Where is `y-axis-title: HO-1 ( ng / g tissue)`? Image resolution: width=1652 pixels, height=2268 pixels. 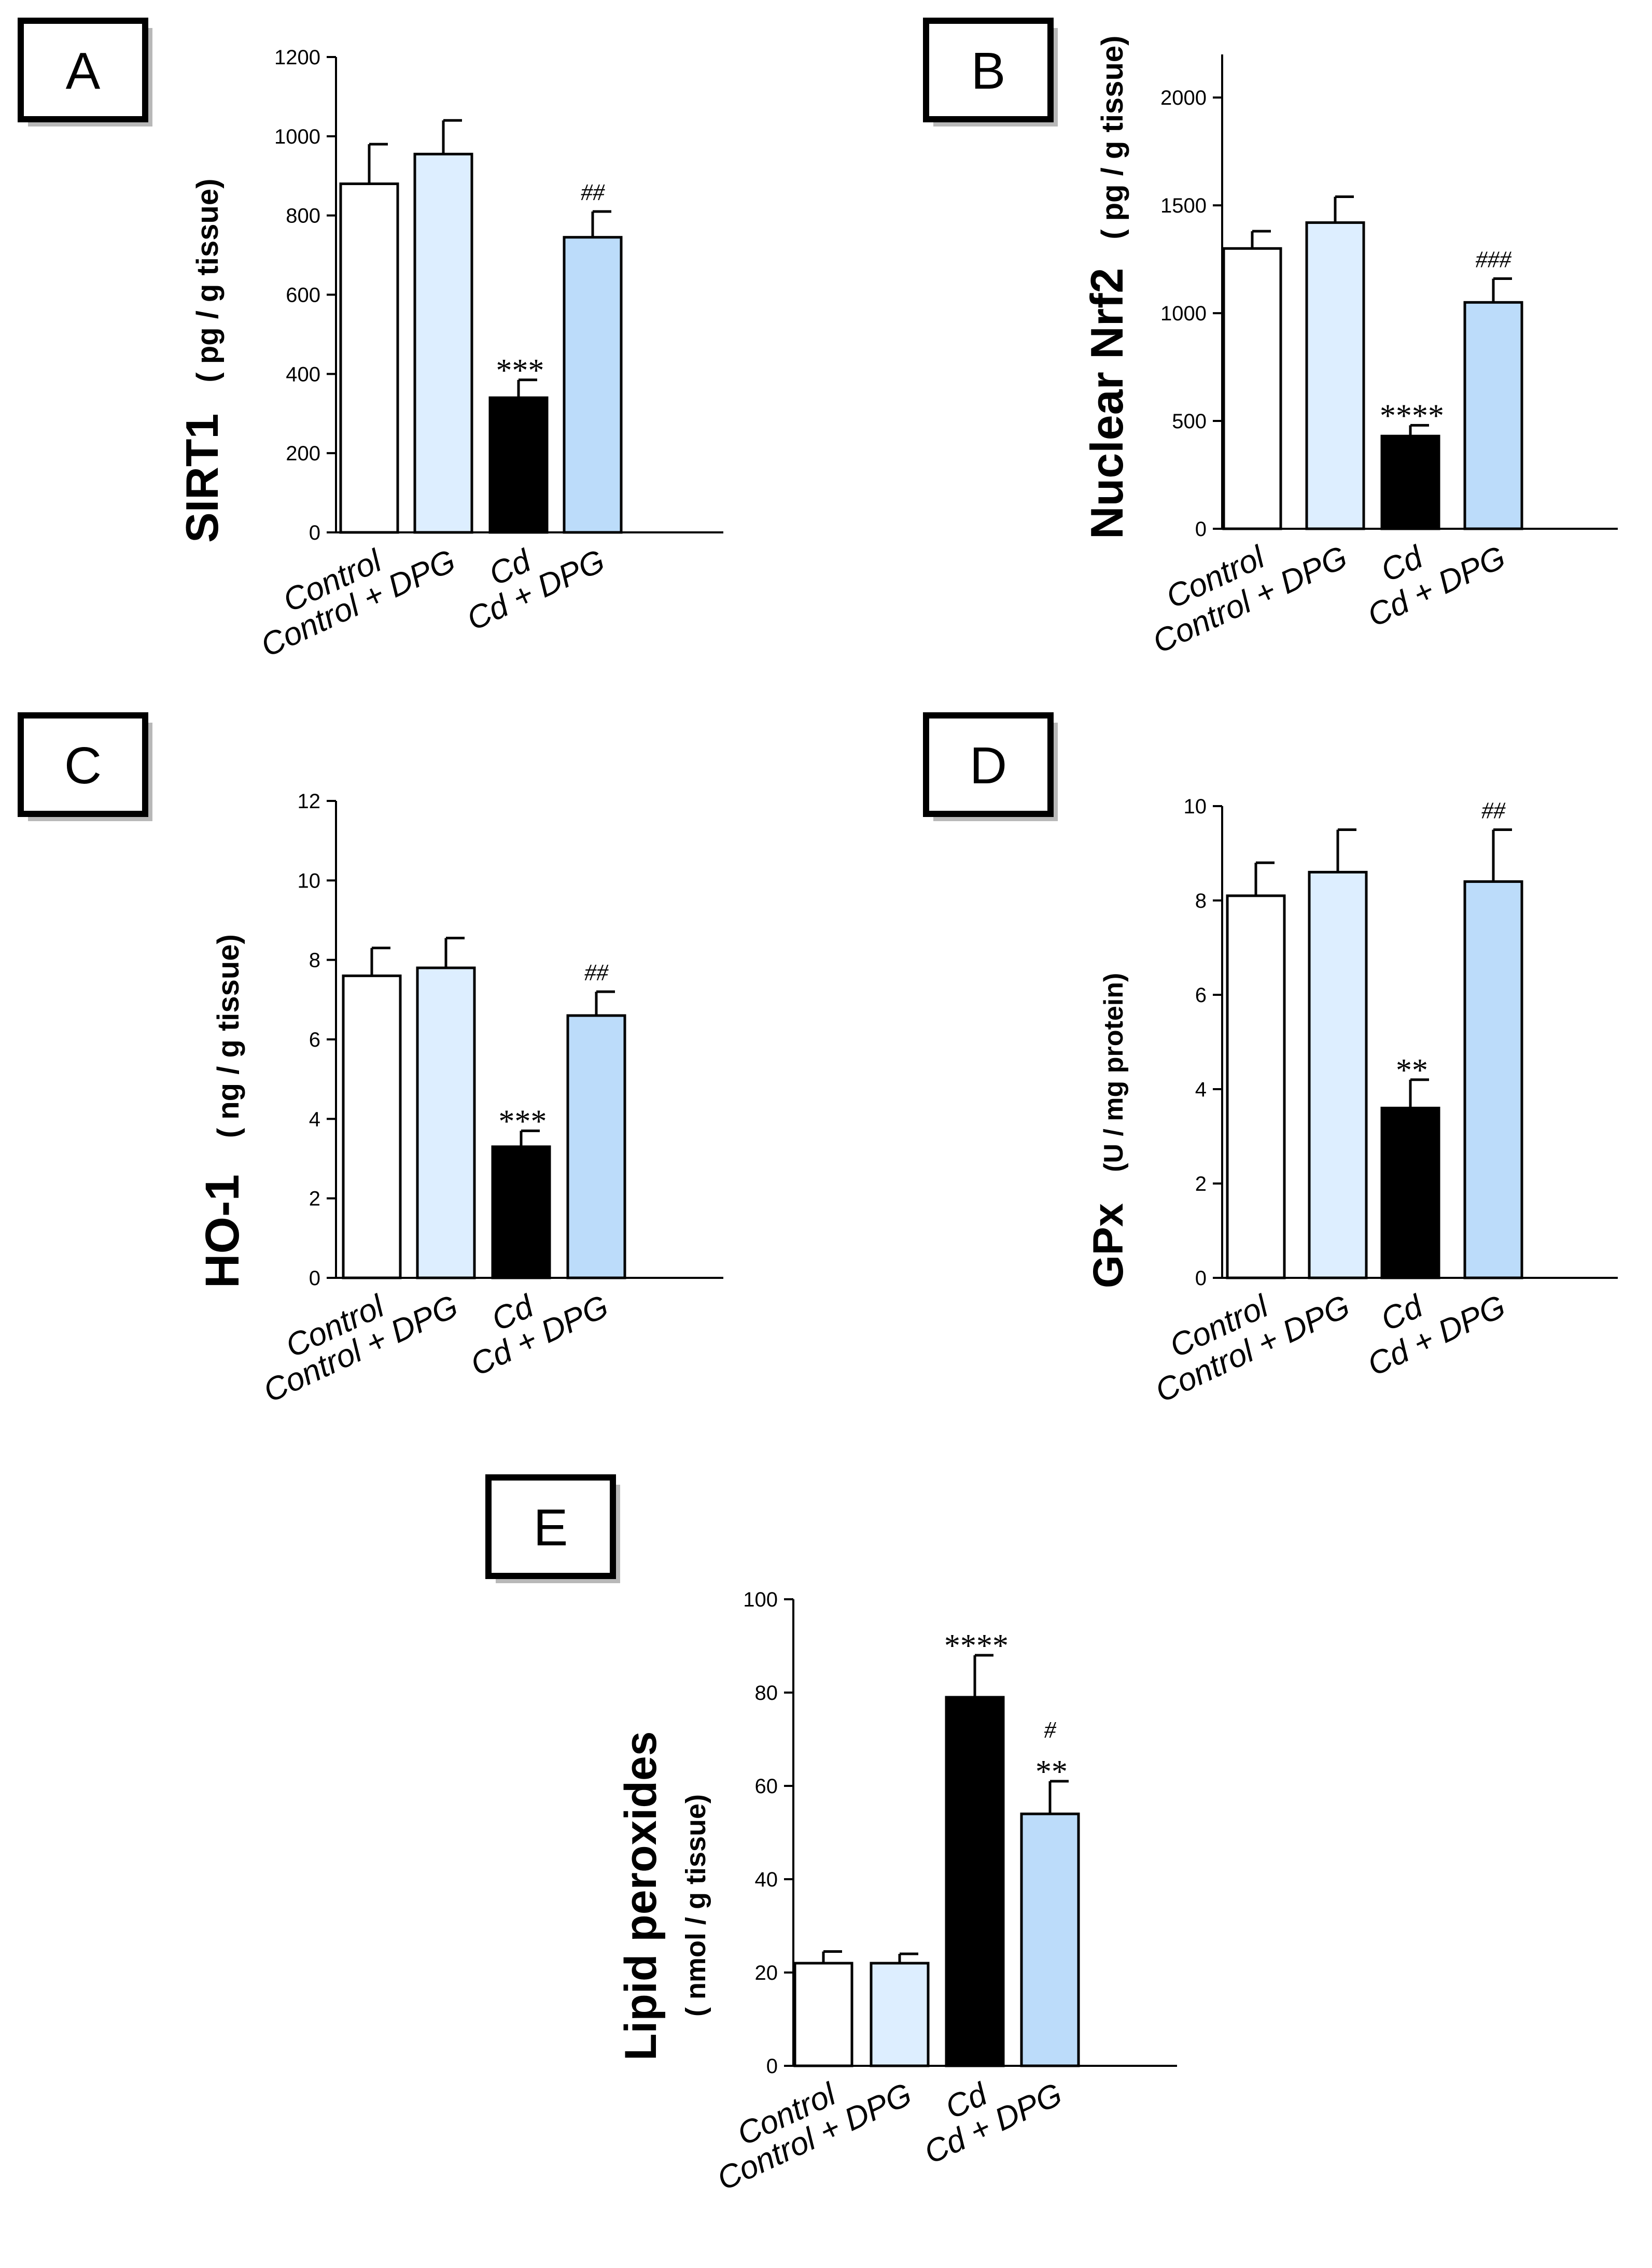 y-axis-title: HO-1 ( ng / g tissue) is located at coordinates (222, 1111).